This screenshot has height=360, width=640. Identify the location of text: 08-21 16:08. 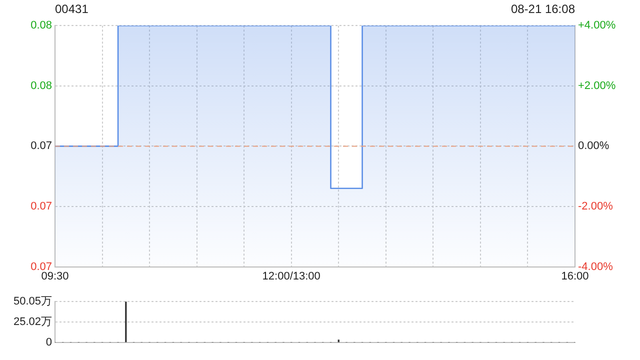
(542, 9).